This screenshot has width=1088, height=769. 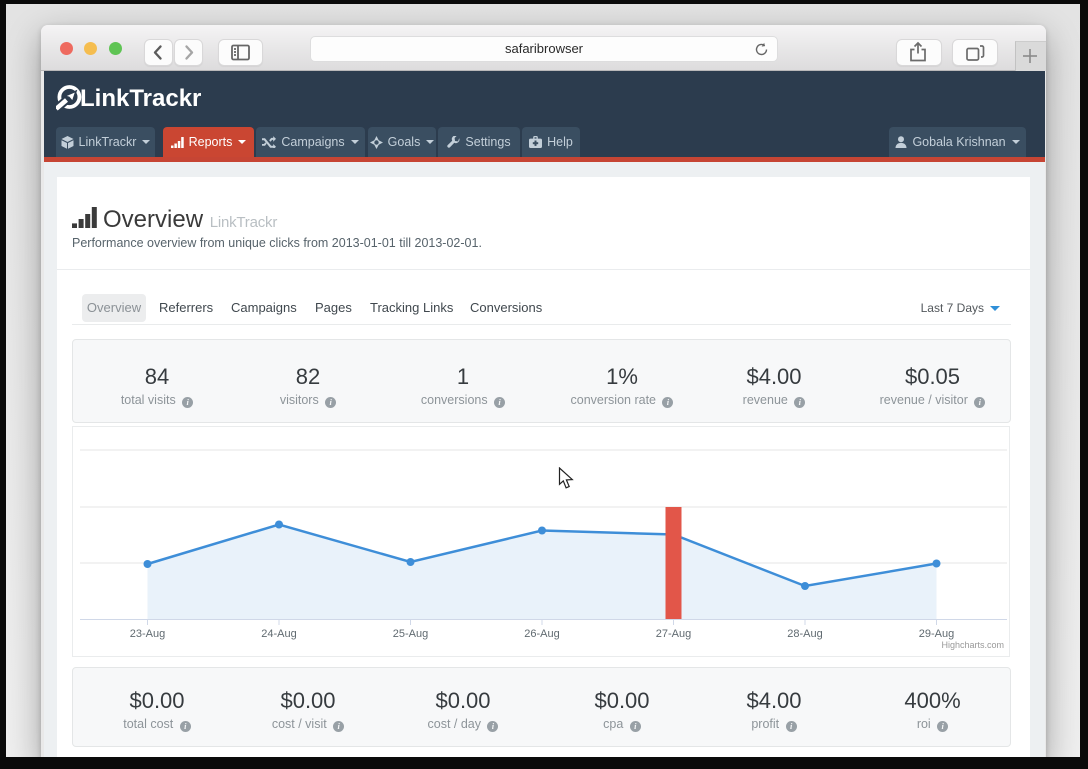 I want to click on svg-text: 26-Aug, so click(x=541, y=634).